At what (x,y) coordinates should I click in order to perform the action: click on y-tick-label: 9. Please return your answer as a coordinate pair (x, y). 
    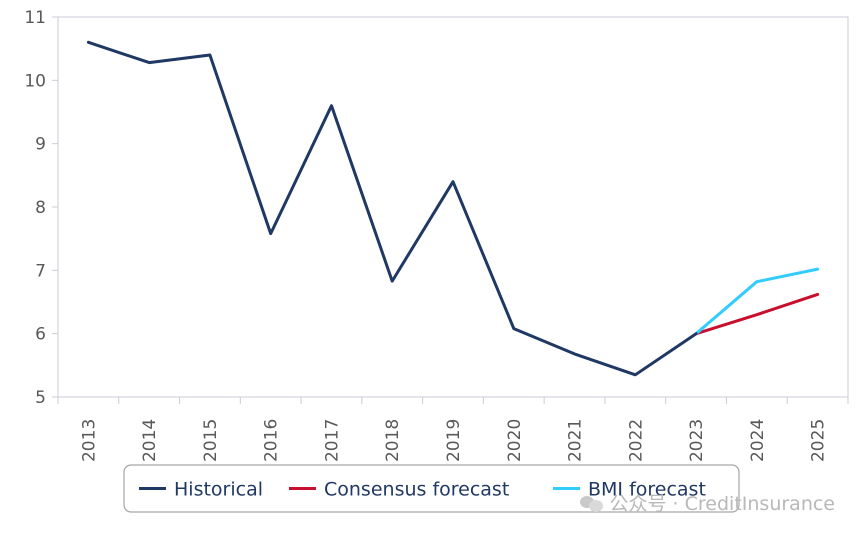
    Looking at the image, I should click on (40, 145).